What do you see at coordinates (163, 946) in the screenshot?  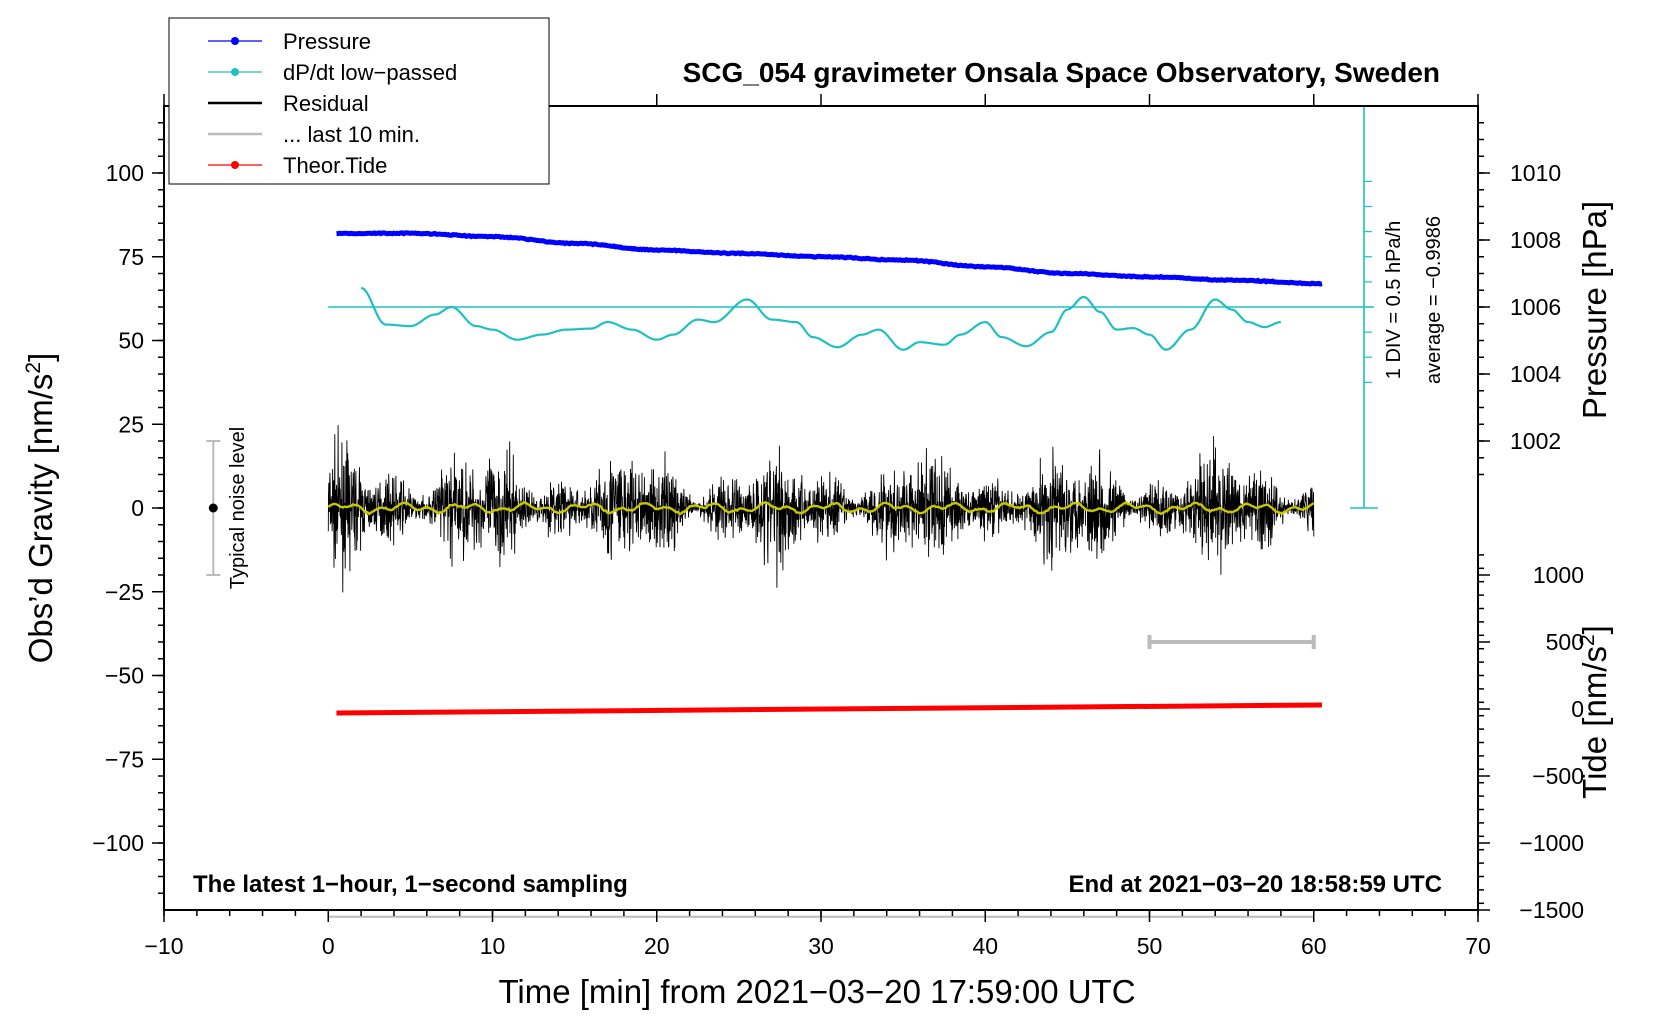 I see `x-tick-label: −10` at bounding box center [163, 946].